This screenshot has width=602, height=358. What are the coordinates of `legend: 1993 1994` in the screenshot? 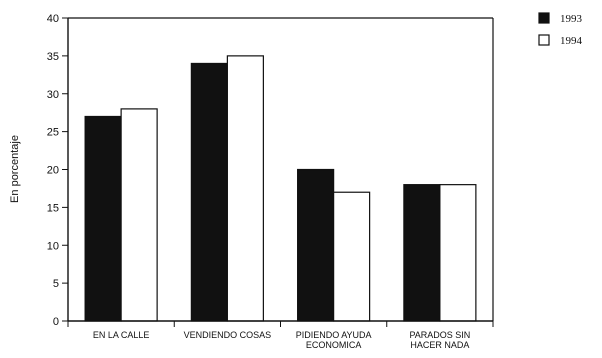 It's located at (560, 29).